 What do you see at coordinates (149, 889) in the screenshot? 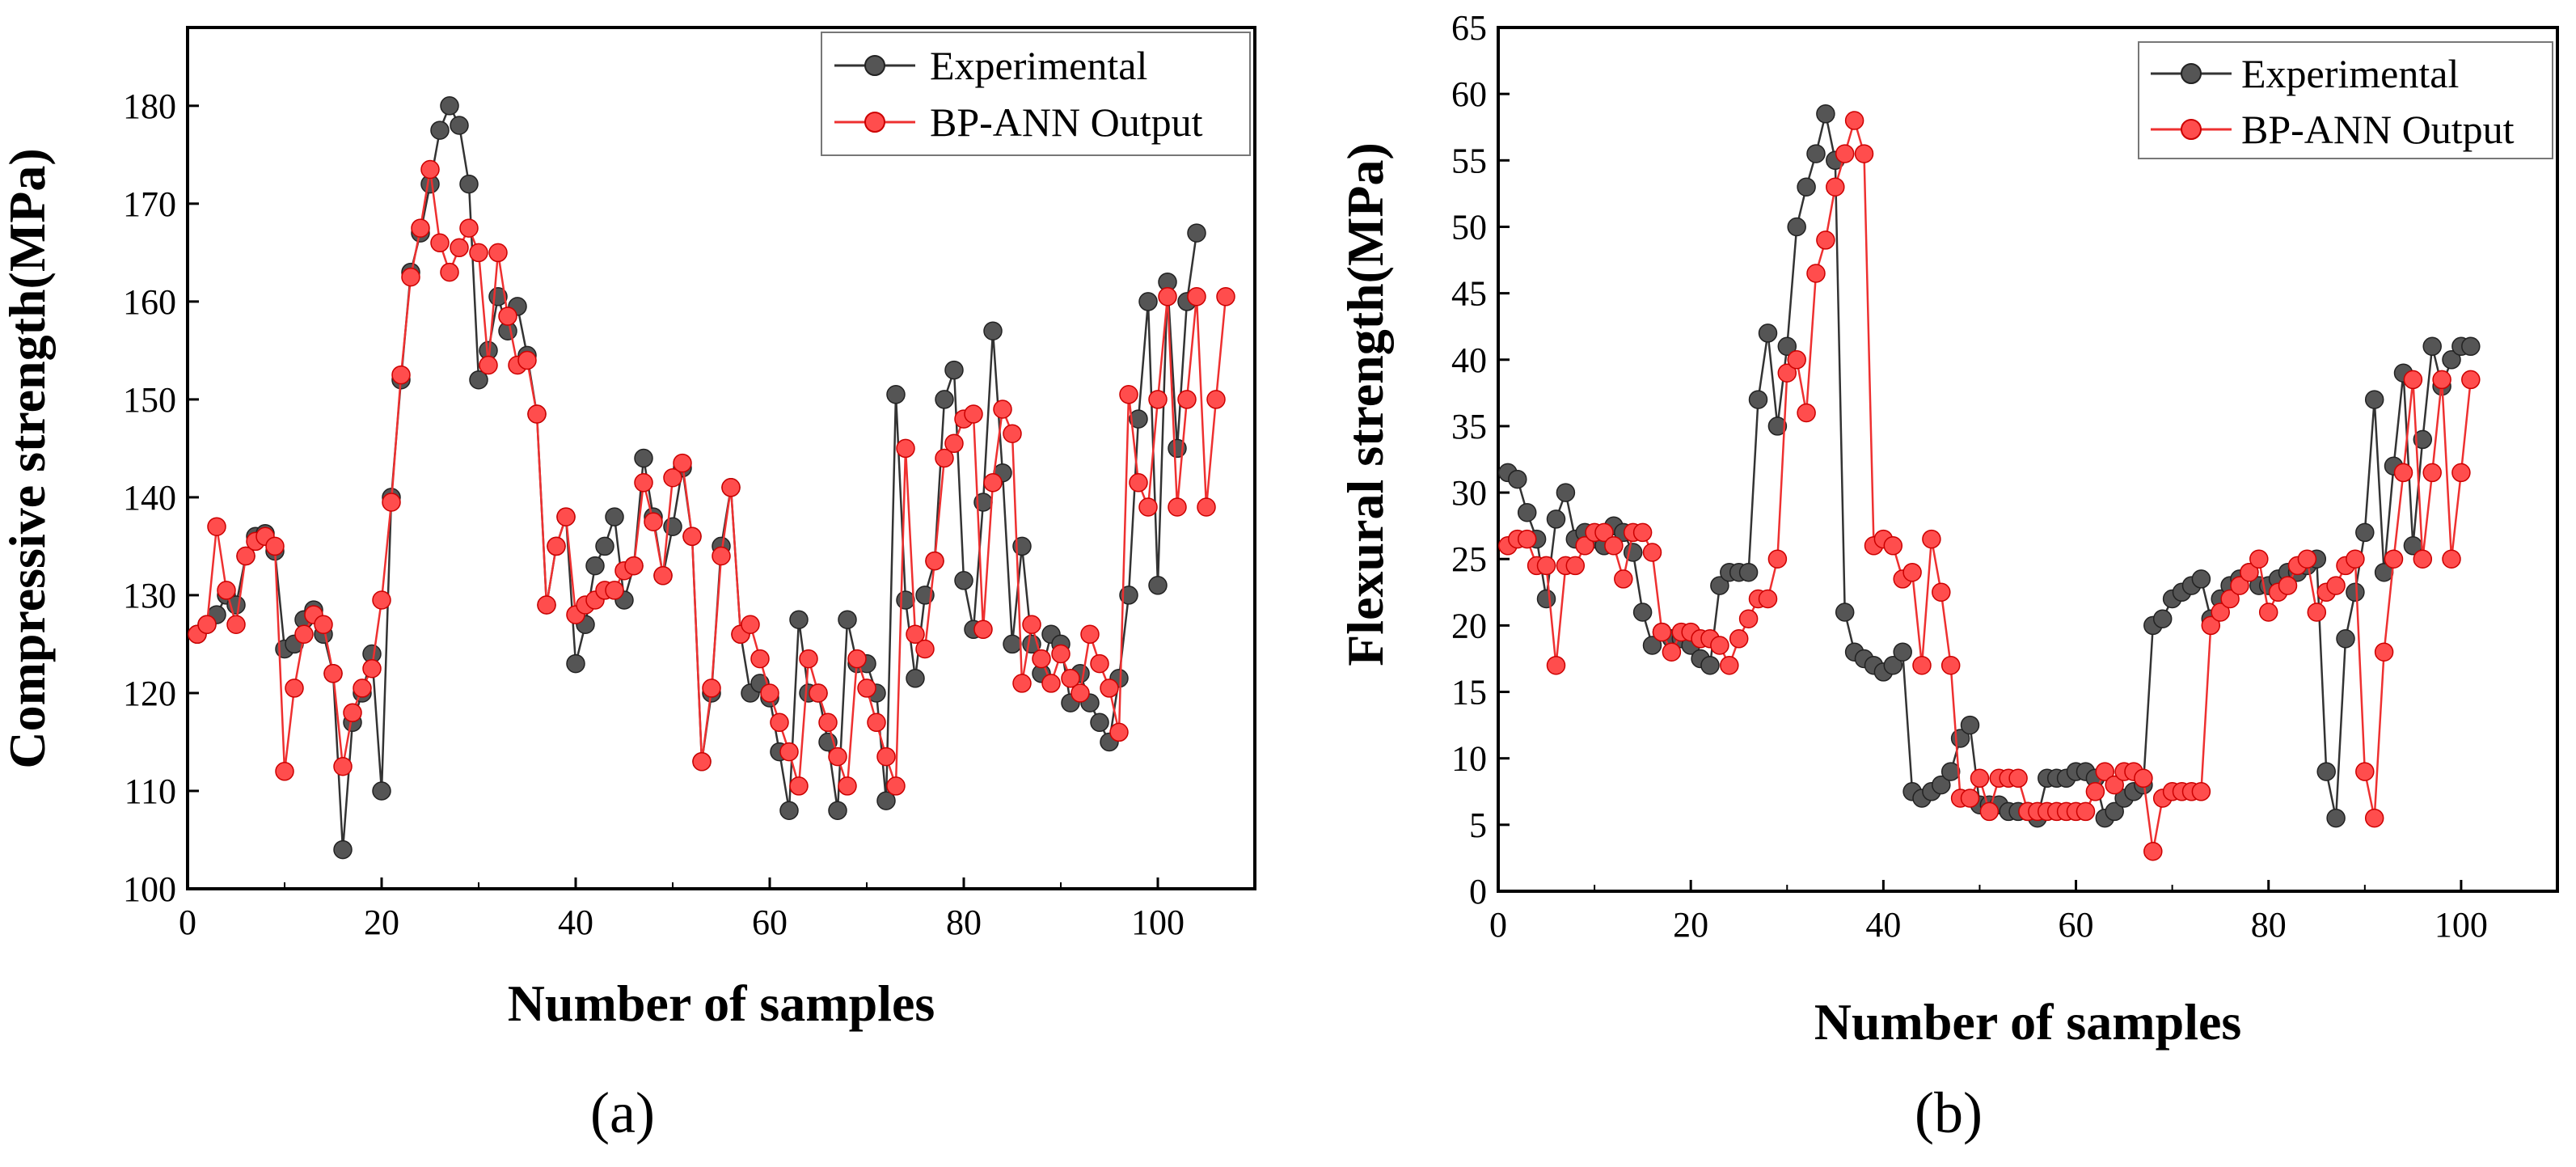
I see `y-tick-label-a: 100` at bounding box center [149, 889].